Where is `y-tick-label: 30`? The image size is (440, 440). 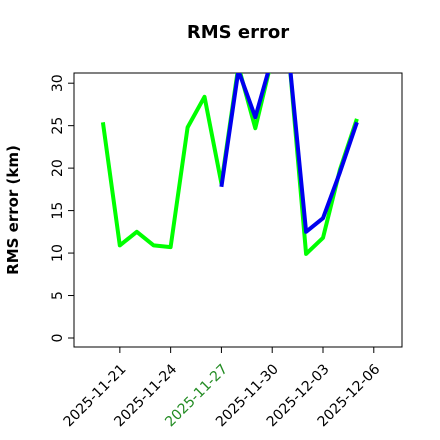 y-tick-label: 30 is located at coordinates (58, 83).